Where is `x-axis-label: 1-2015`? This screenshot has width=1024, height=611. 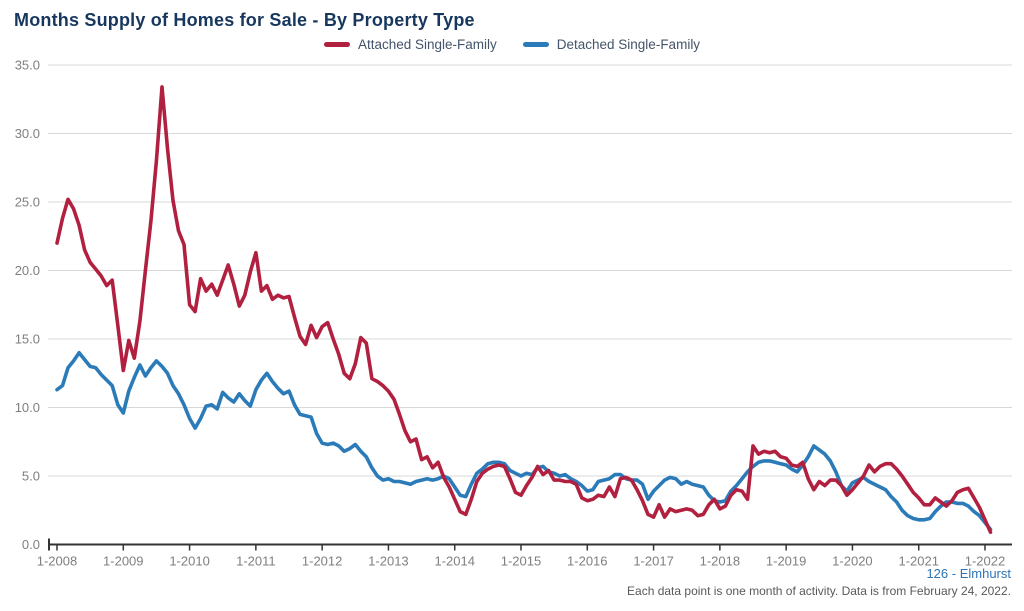 x-axis-label: 1-2015 is located at coordinates (521, 561).